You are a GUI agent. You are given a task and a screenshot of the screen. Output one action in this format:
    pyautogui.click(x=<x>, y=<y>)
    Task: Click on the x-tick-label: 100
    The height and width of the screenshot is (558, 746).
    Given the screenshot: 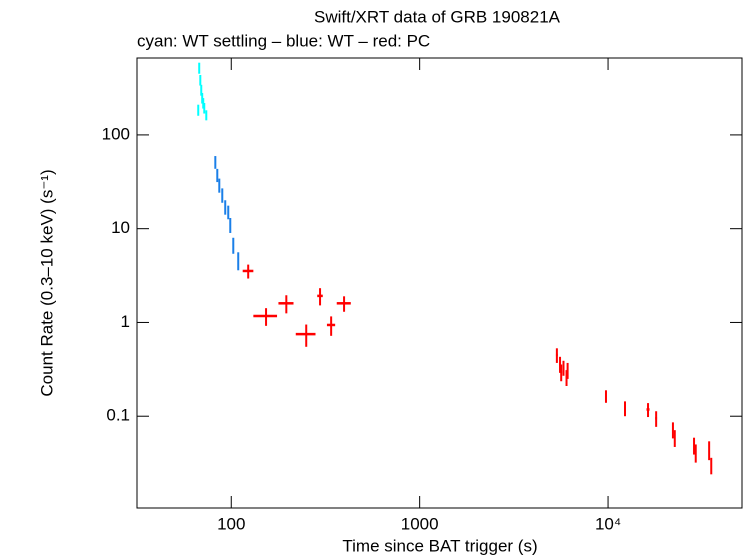 What is the action you would take?
    pyautogui.click(x=231, y=523)
    